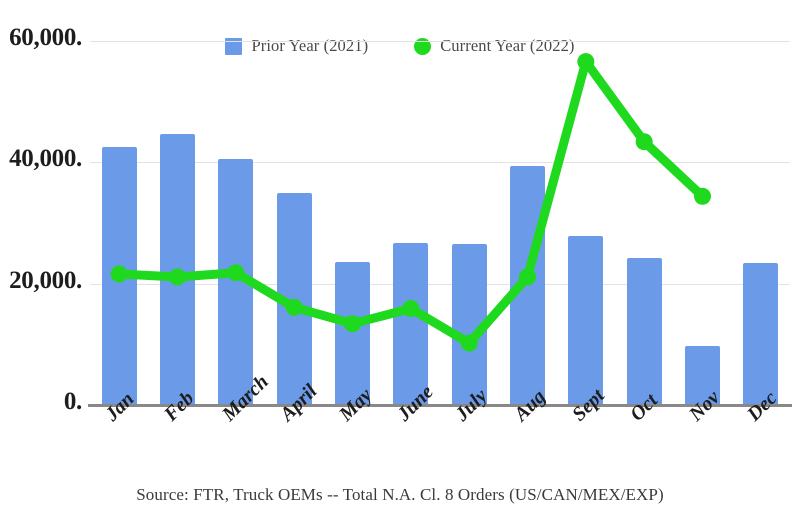  I want to click on y-axis-tick-label: 60,000., so click(45, 37).